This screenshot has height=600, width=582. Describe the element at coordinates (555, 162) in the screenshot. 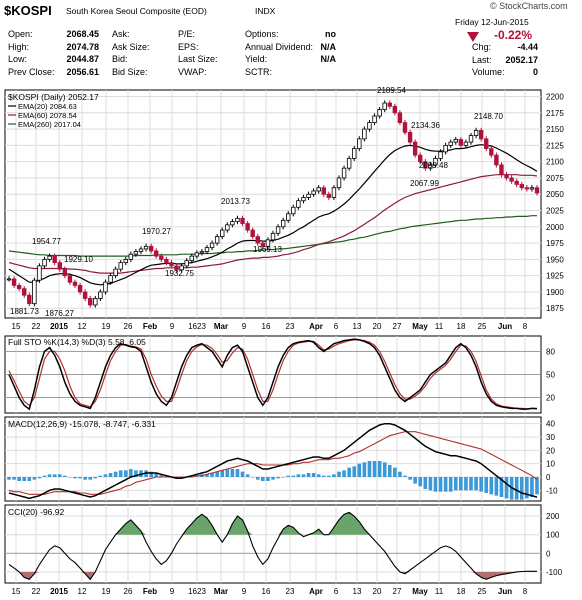

I see `y-tick-label: 2100` at that location.